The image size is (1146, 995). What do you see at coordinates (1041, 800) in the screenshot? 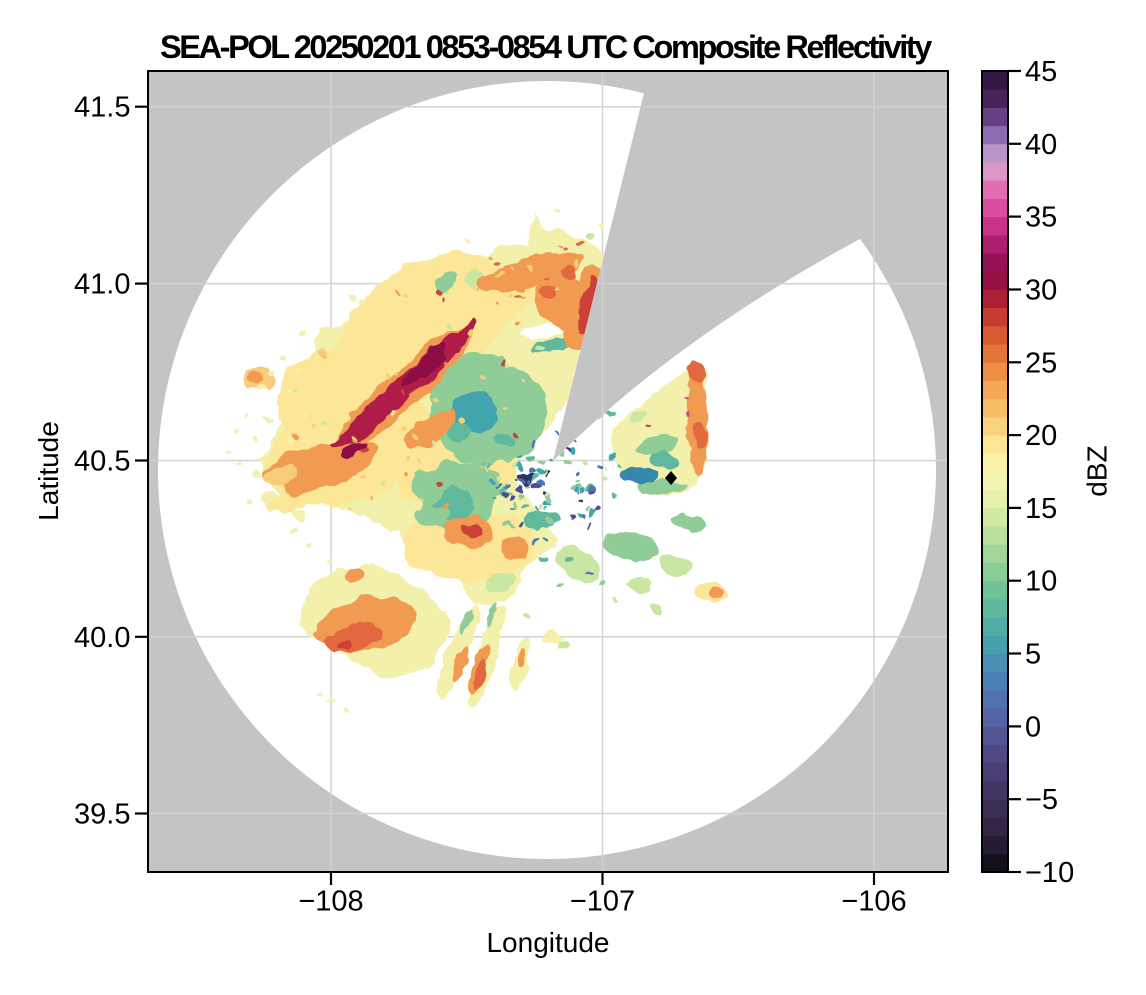
I see `svg-text: −5` at bounding box center [1041, 800].